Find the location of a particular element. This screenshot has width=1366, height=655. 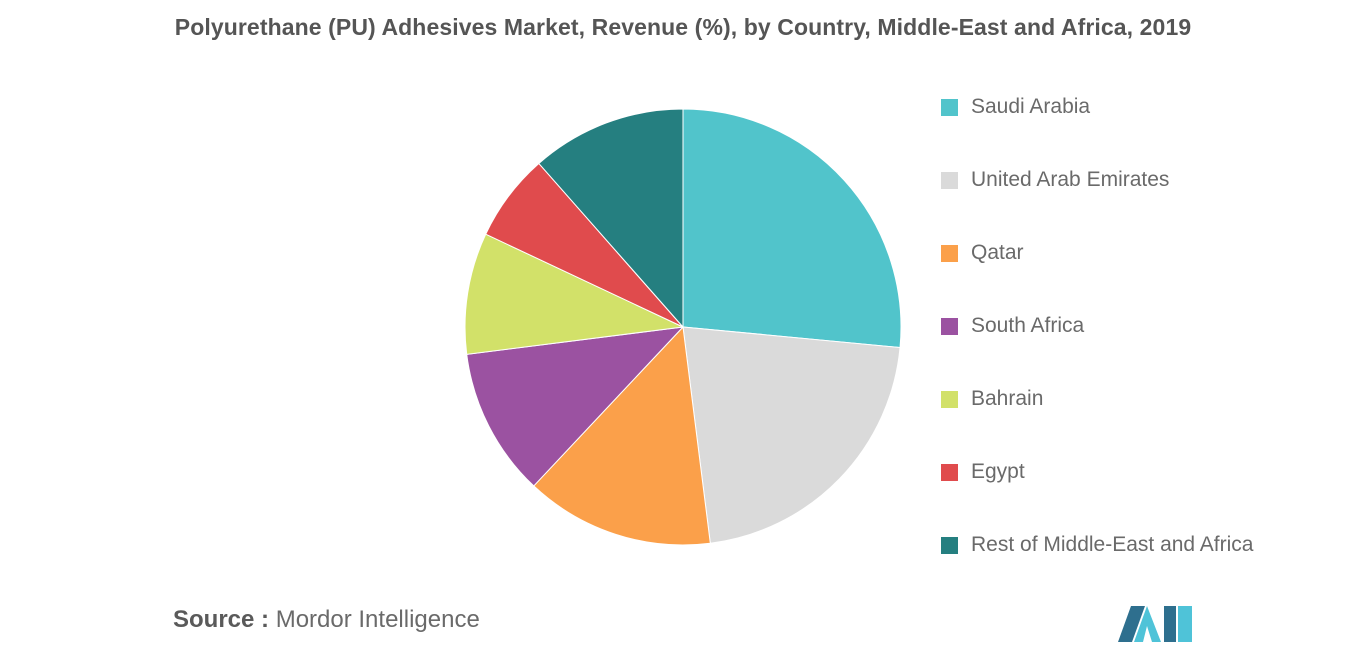

pie-slice-united-arab-emirates is located at coordinates (791, 435).